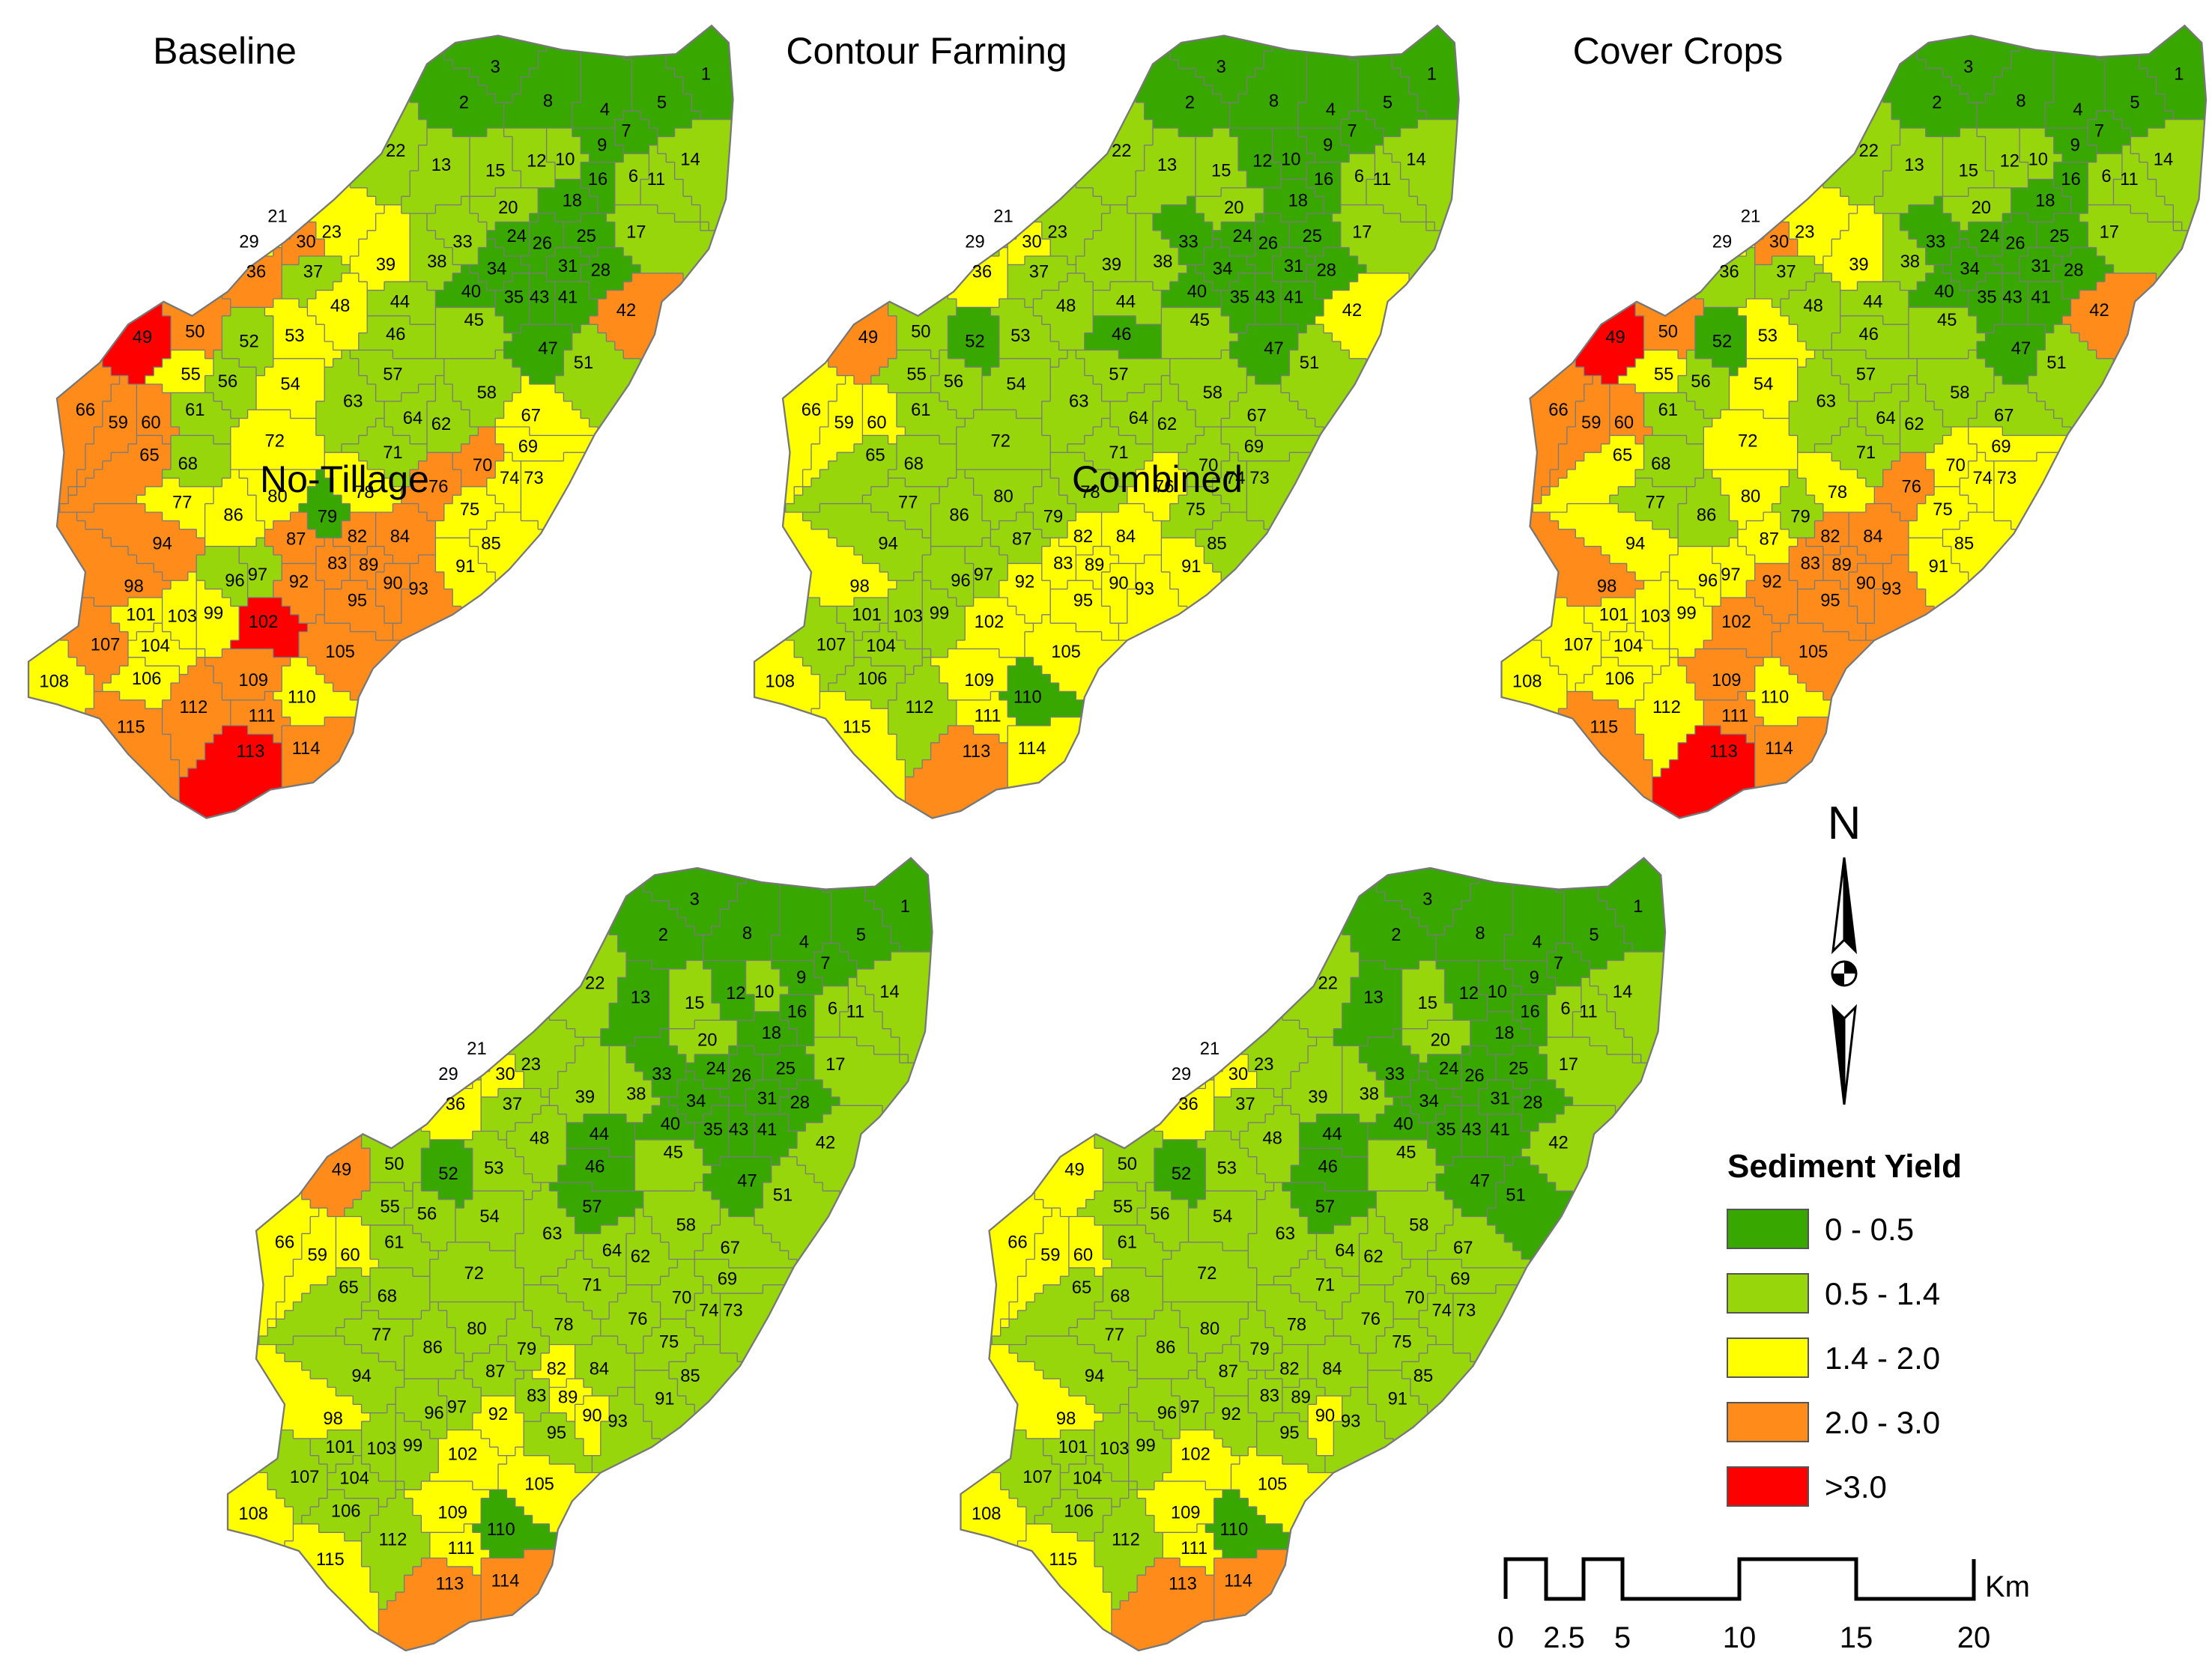  Describe the element at coordinates (2020, 101) in the screenshot. I see `subbasin-label-8: 8` at that location.